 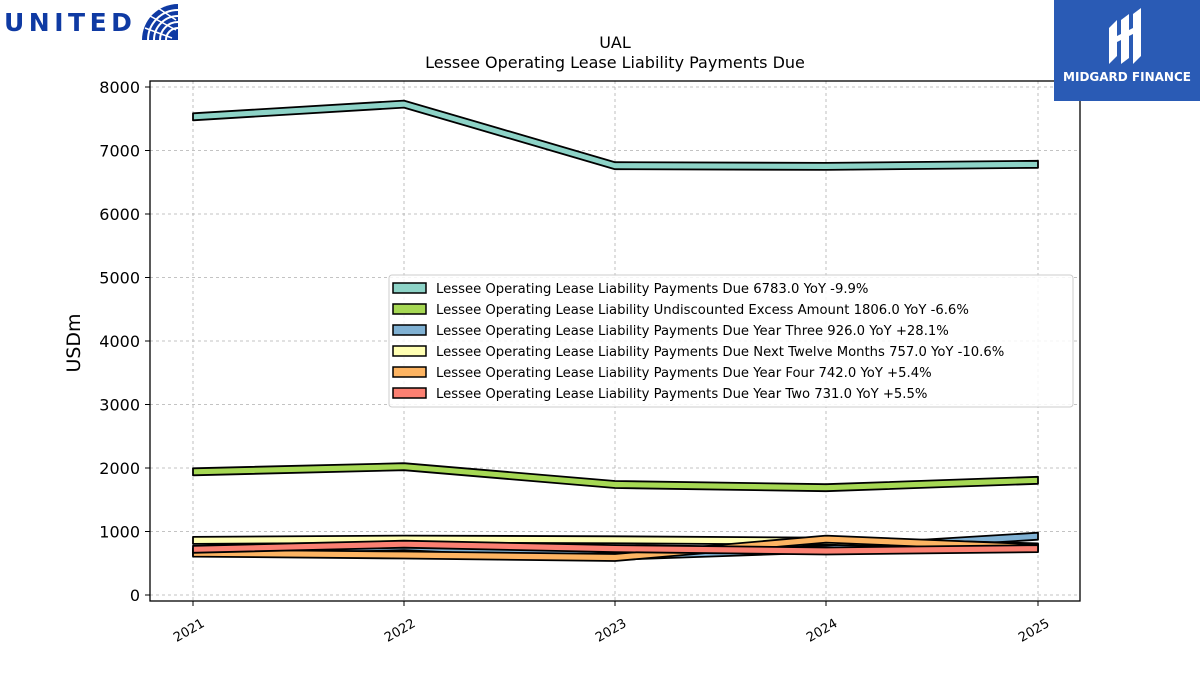 I want to click on y-axis-label: USDm, so click(x=74, y=342).